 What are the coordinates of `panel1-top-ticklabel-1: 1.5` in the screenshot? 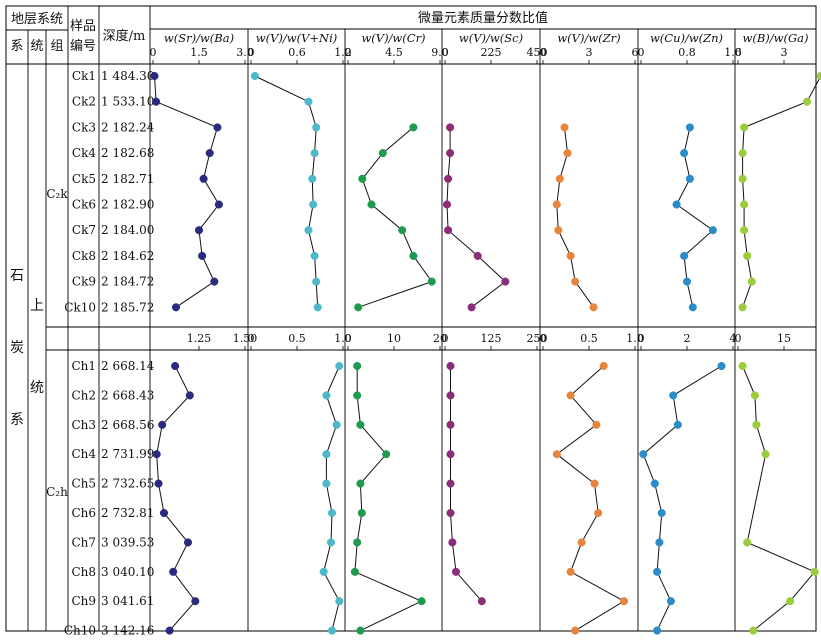 It's located at (199, 52).